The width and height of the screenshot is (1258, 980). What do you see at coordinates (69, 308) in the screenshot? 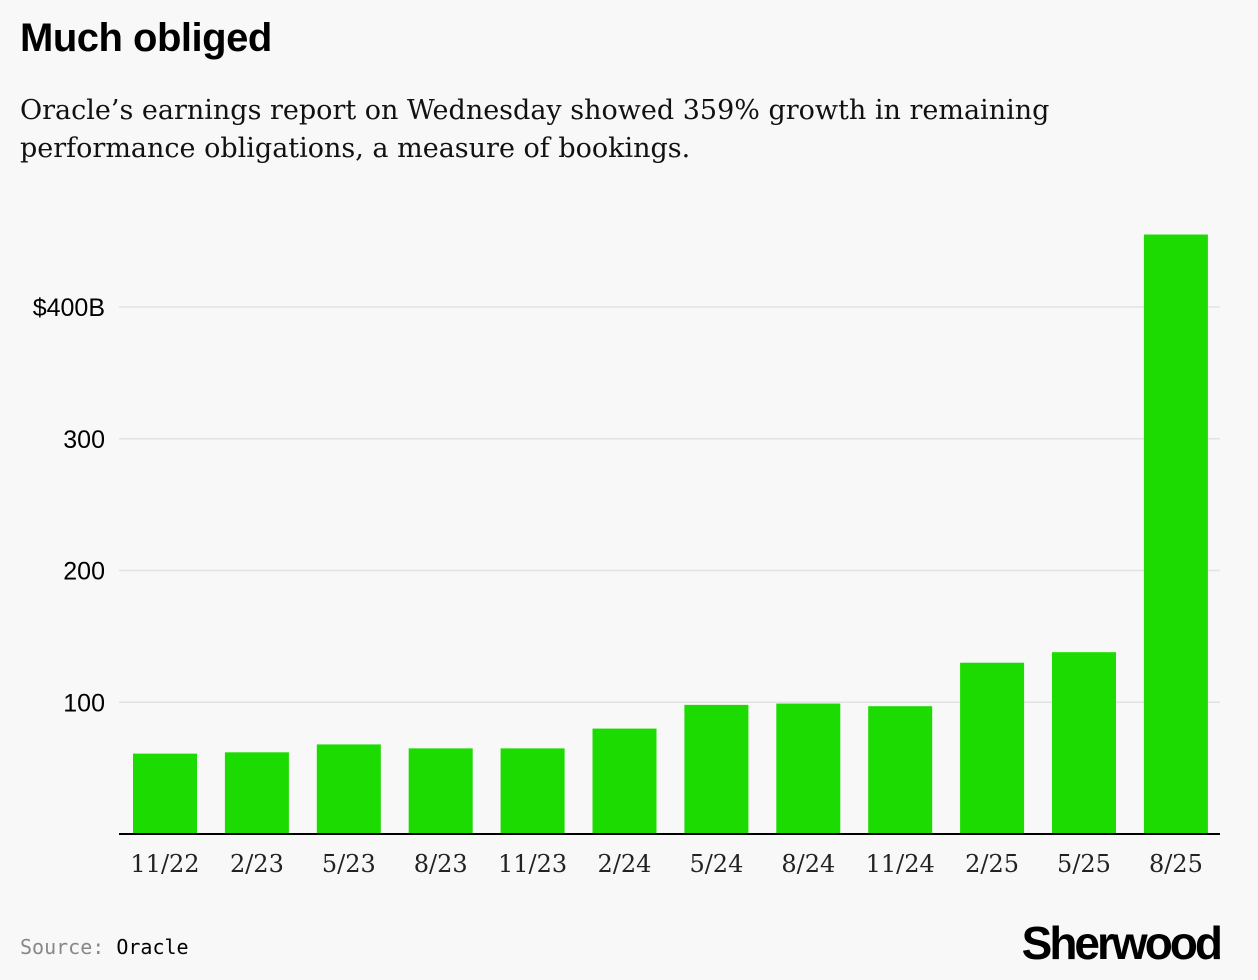
I see `y-tick-label: $400B` at bounding box center [69, 308].